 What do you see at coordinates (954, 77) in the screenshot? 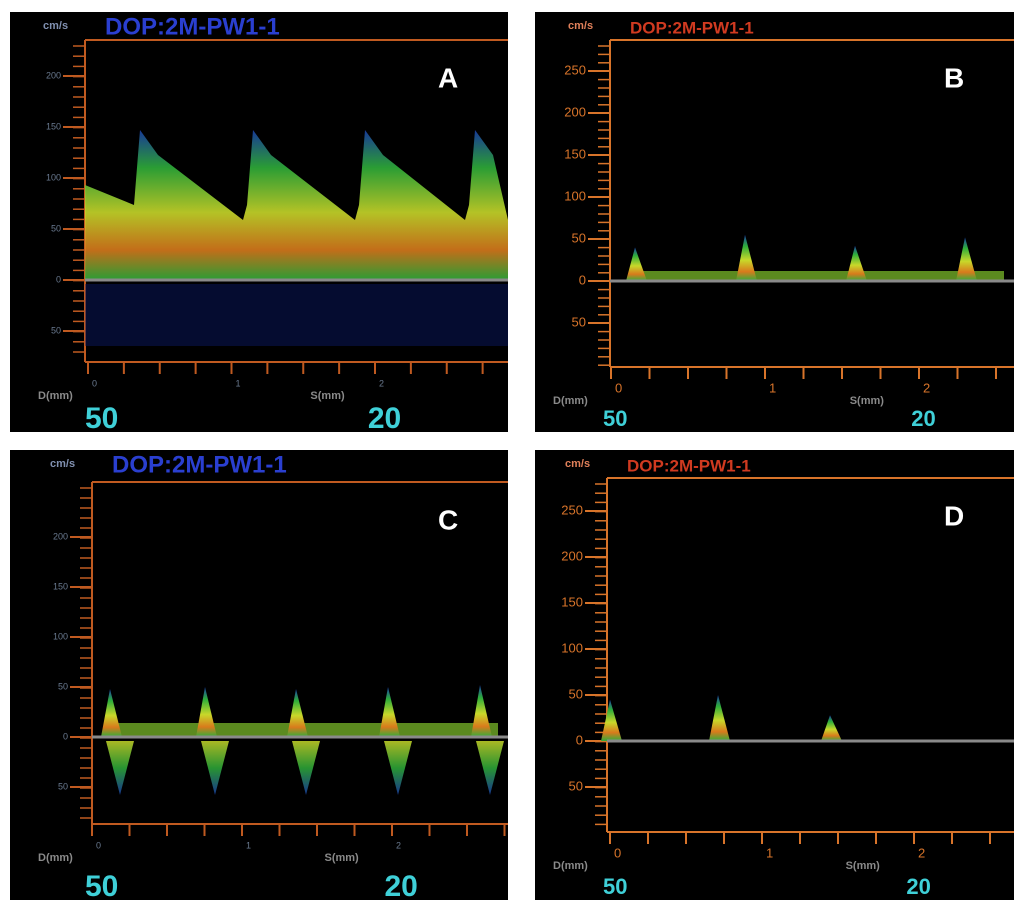
I see `panel-letter: B` at bounding box center [954, 77].